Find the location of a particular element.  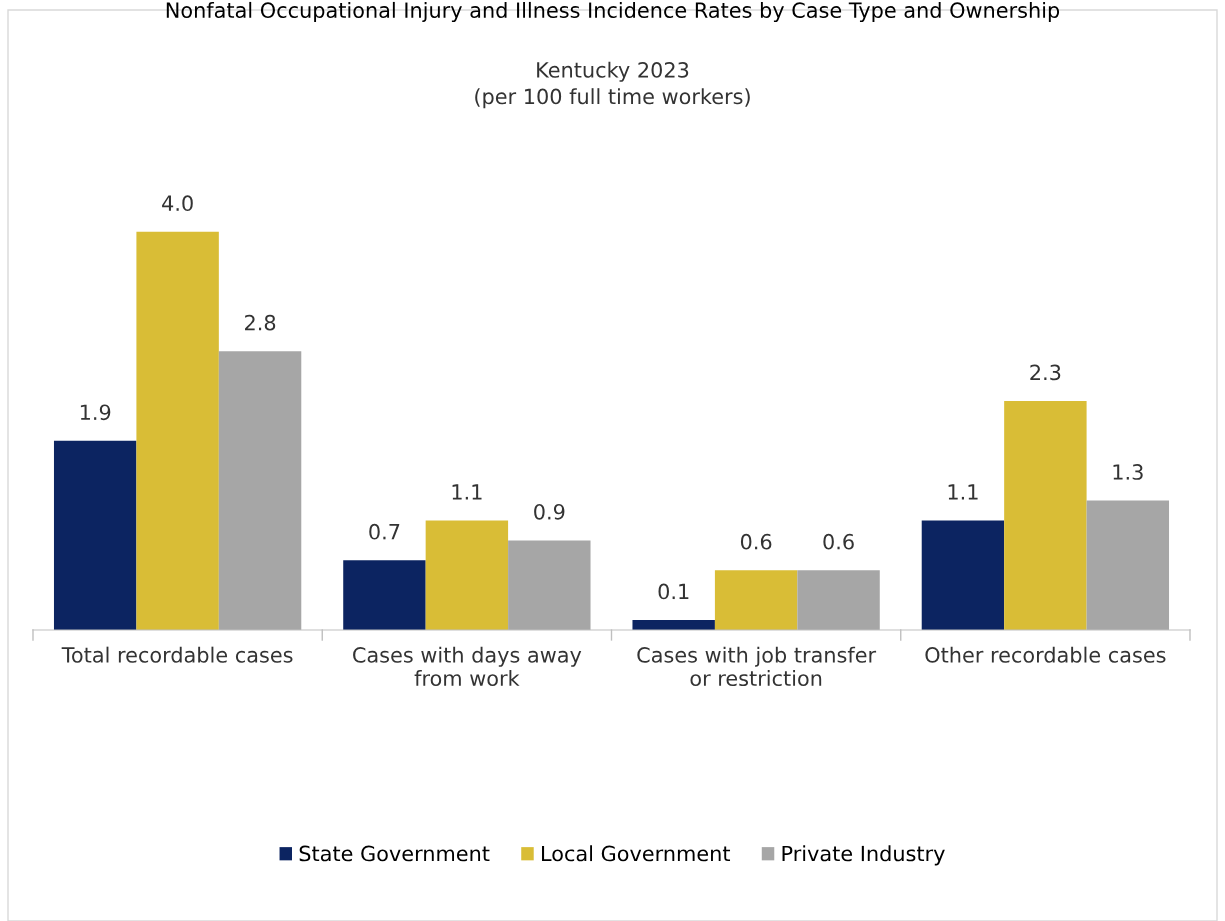

x-tick-label: Total recordable cases is located at coordinates (177, 654).